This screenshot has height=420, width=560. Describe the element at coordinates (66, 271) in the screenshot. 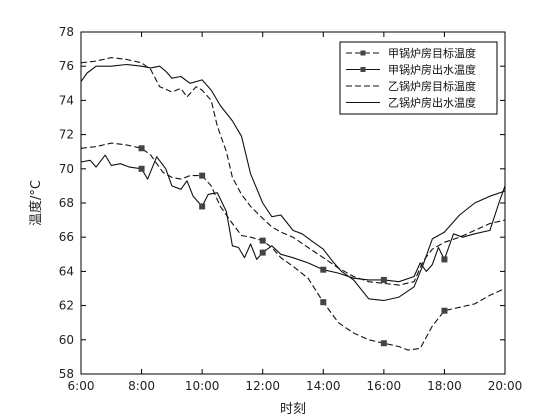

I see `y-tick-label: 64` at that location.